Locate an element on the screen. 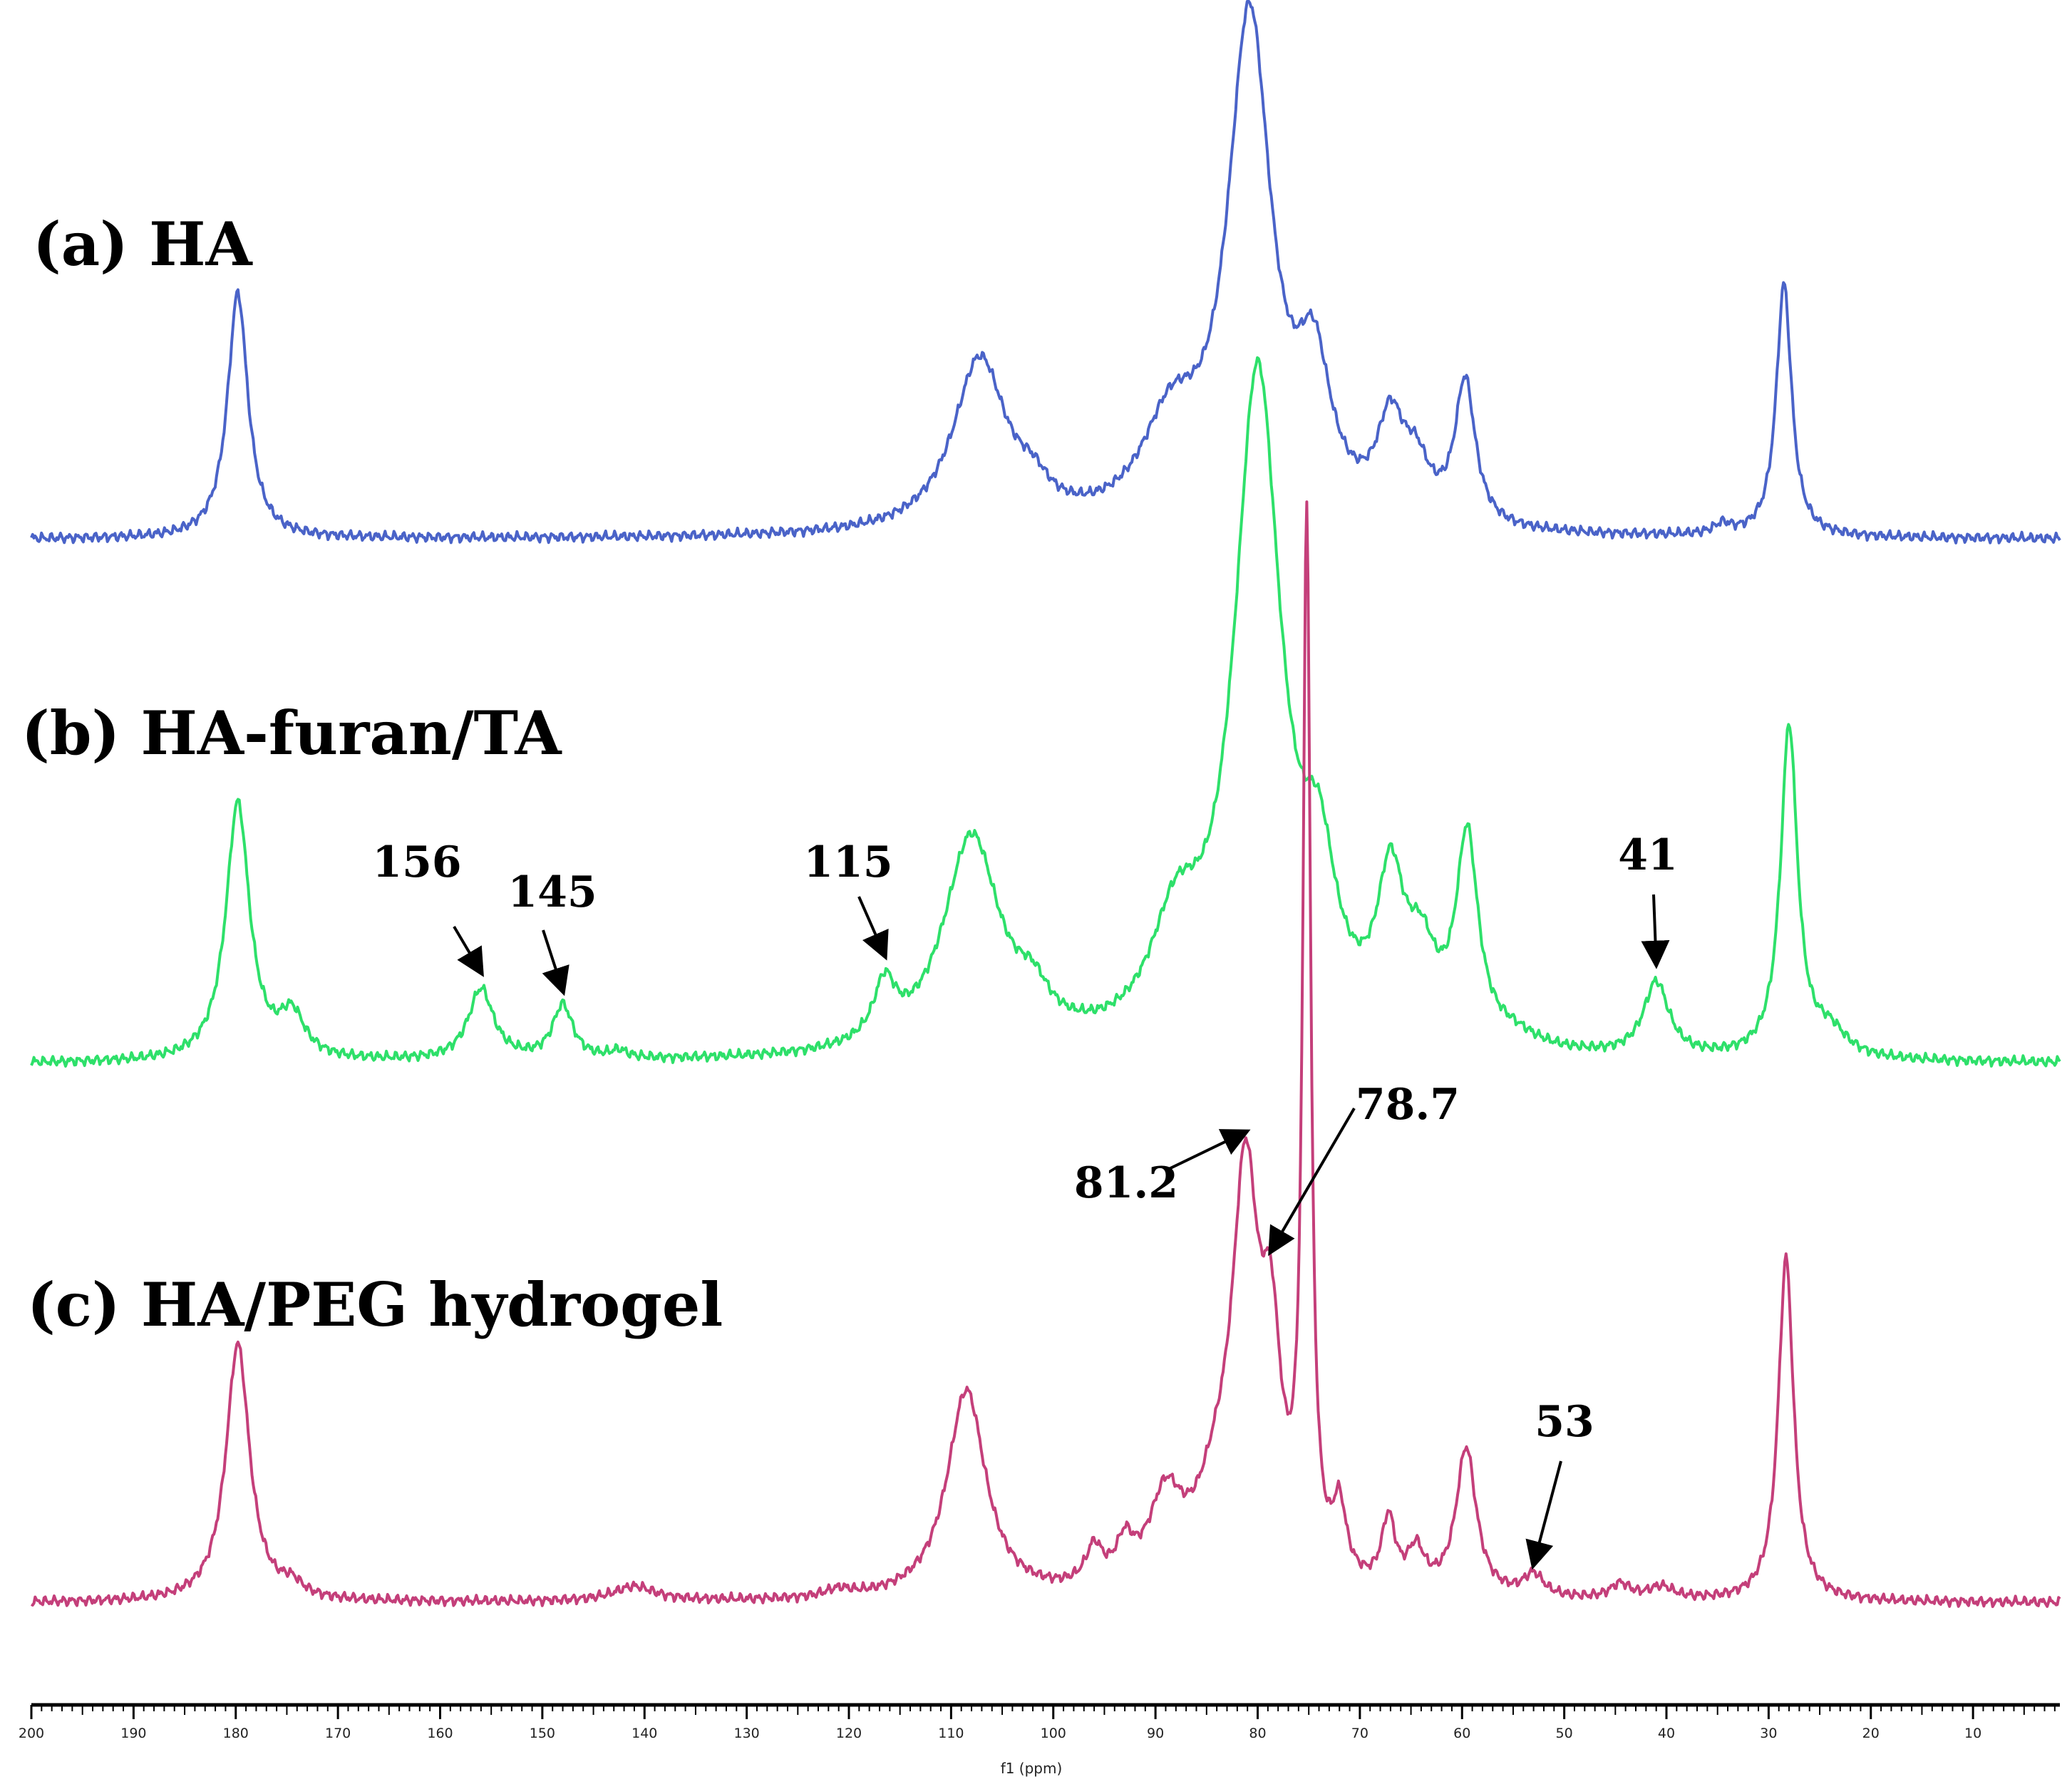 The width and height of the screenshot is (2072, 1789). x-tick-label: 60 is located at coordinates (1461, 1733).